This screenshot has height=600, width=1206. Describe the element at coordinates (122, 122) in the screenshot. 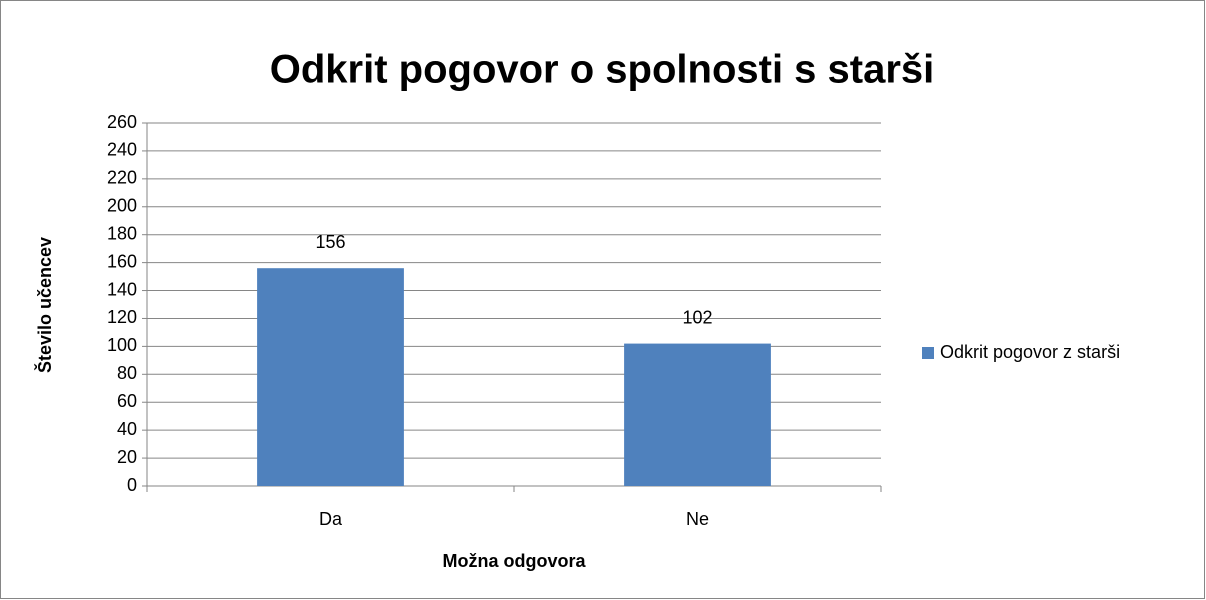

I see `y-tick-label: 260` at that location.